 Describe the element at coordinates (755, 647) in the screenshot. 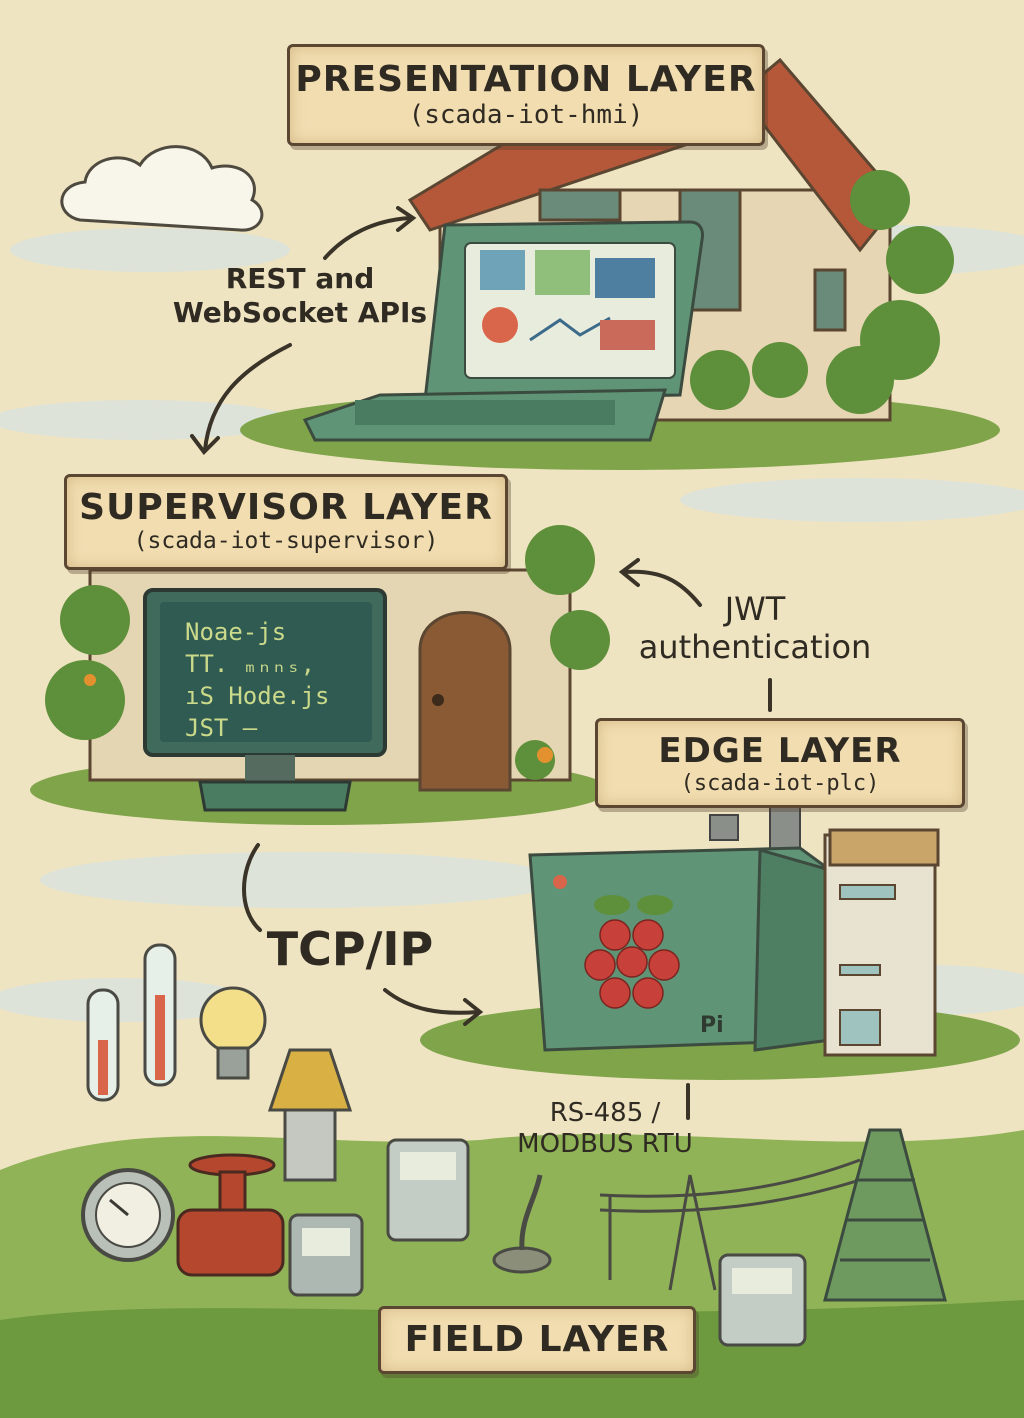

I see `jwt-label-line2: authentication` at that location.